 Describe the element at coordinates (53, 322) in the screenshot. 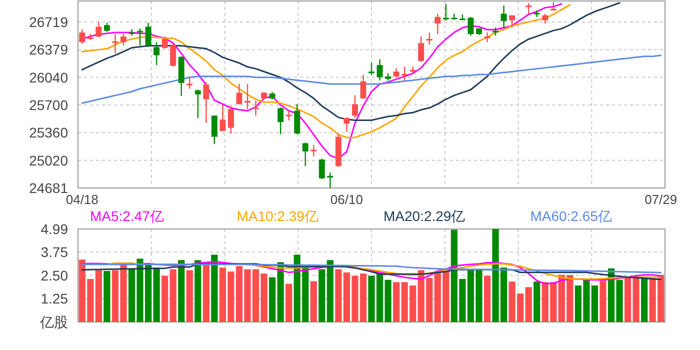

I see `y-tick-label: 亿股` at that location.